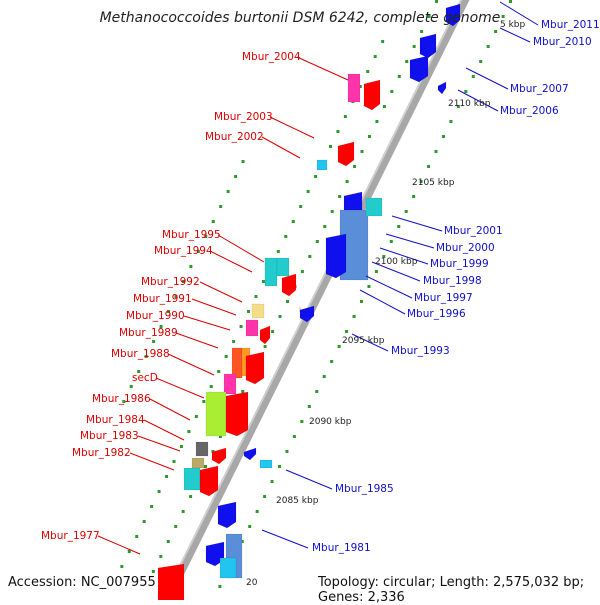 The image size is (600, 605). What do you see at coordinates (271, 57) in the screenshot?
I see `gene-label: Mbur_2004` at bounding box center [271, 57].